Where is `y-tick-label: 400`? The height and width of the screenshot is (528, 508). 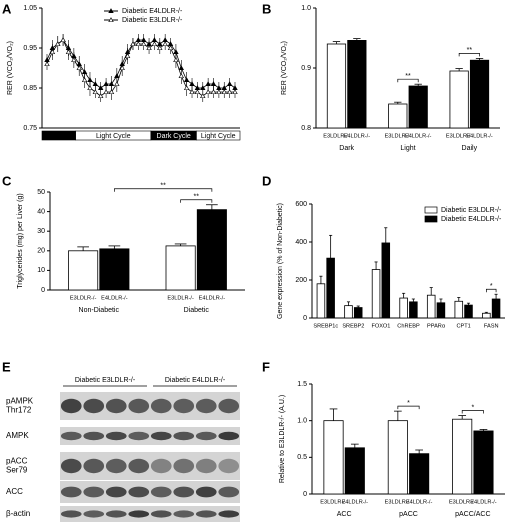 y-tick-label: 400 is located at coordinates (301, 242).